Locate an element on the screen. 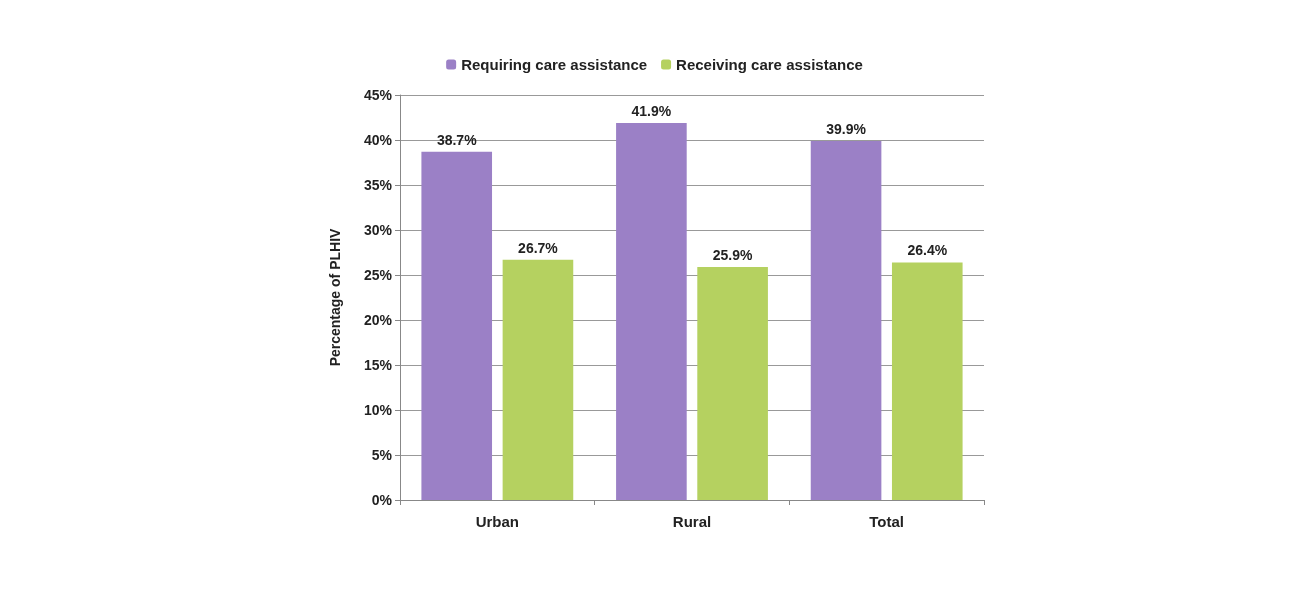 Image resolution: width=1309 pixels, height=592 pixels. y-tick-label: 25% is located at coordinates (378, 275).